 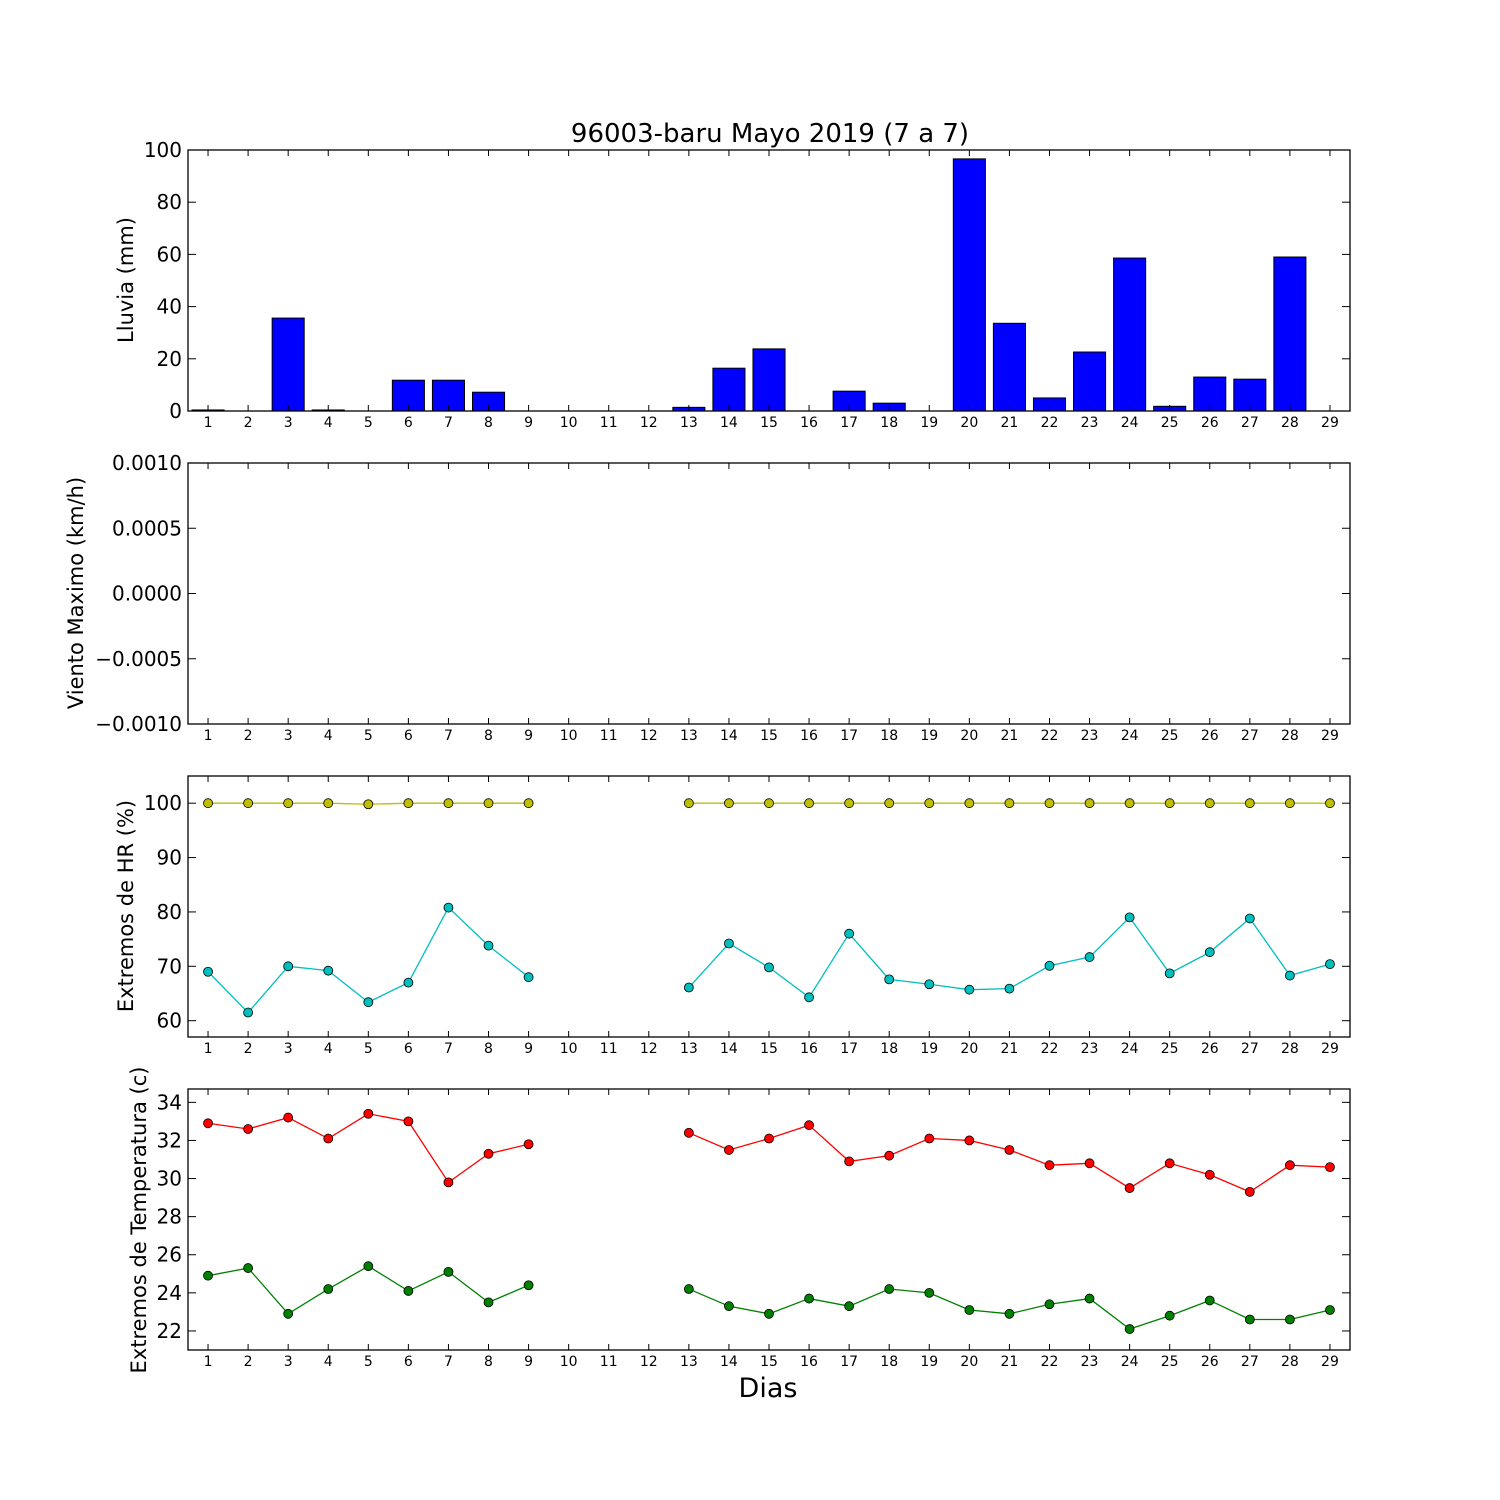 What do you see at coordinates (649, 736) in the screenshot?
I see `wind-x-tick-label: 12` at bounding box center [649, 736].